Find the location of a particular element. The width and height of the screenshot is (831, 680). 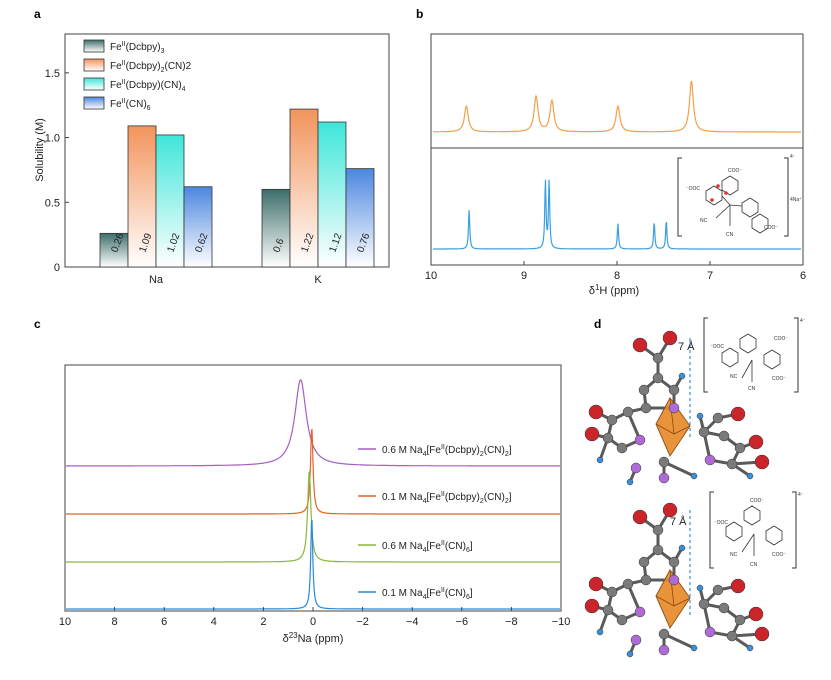

inset-d-lower-label-1: COO⁻ is located at coordinates (757, 501).